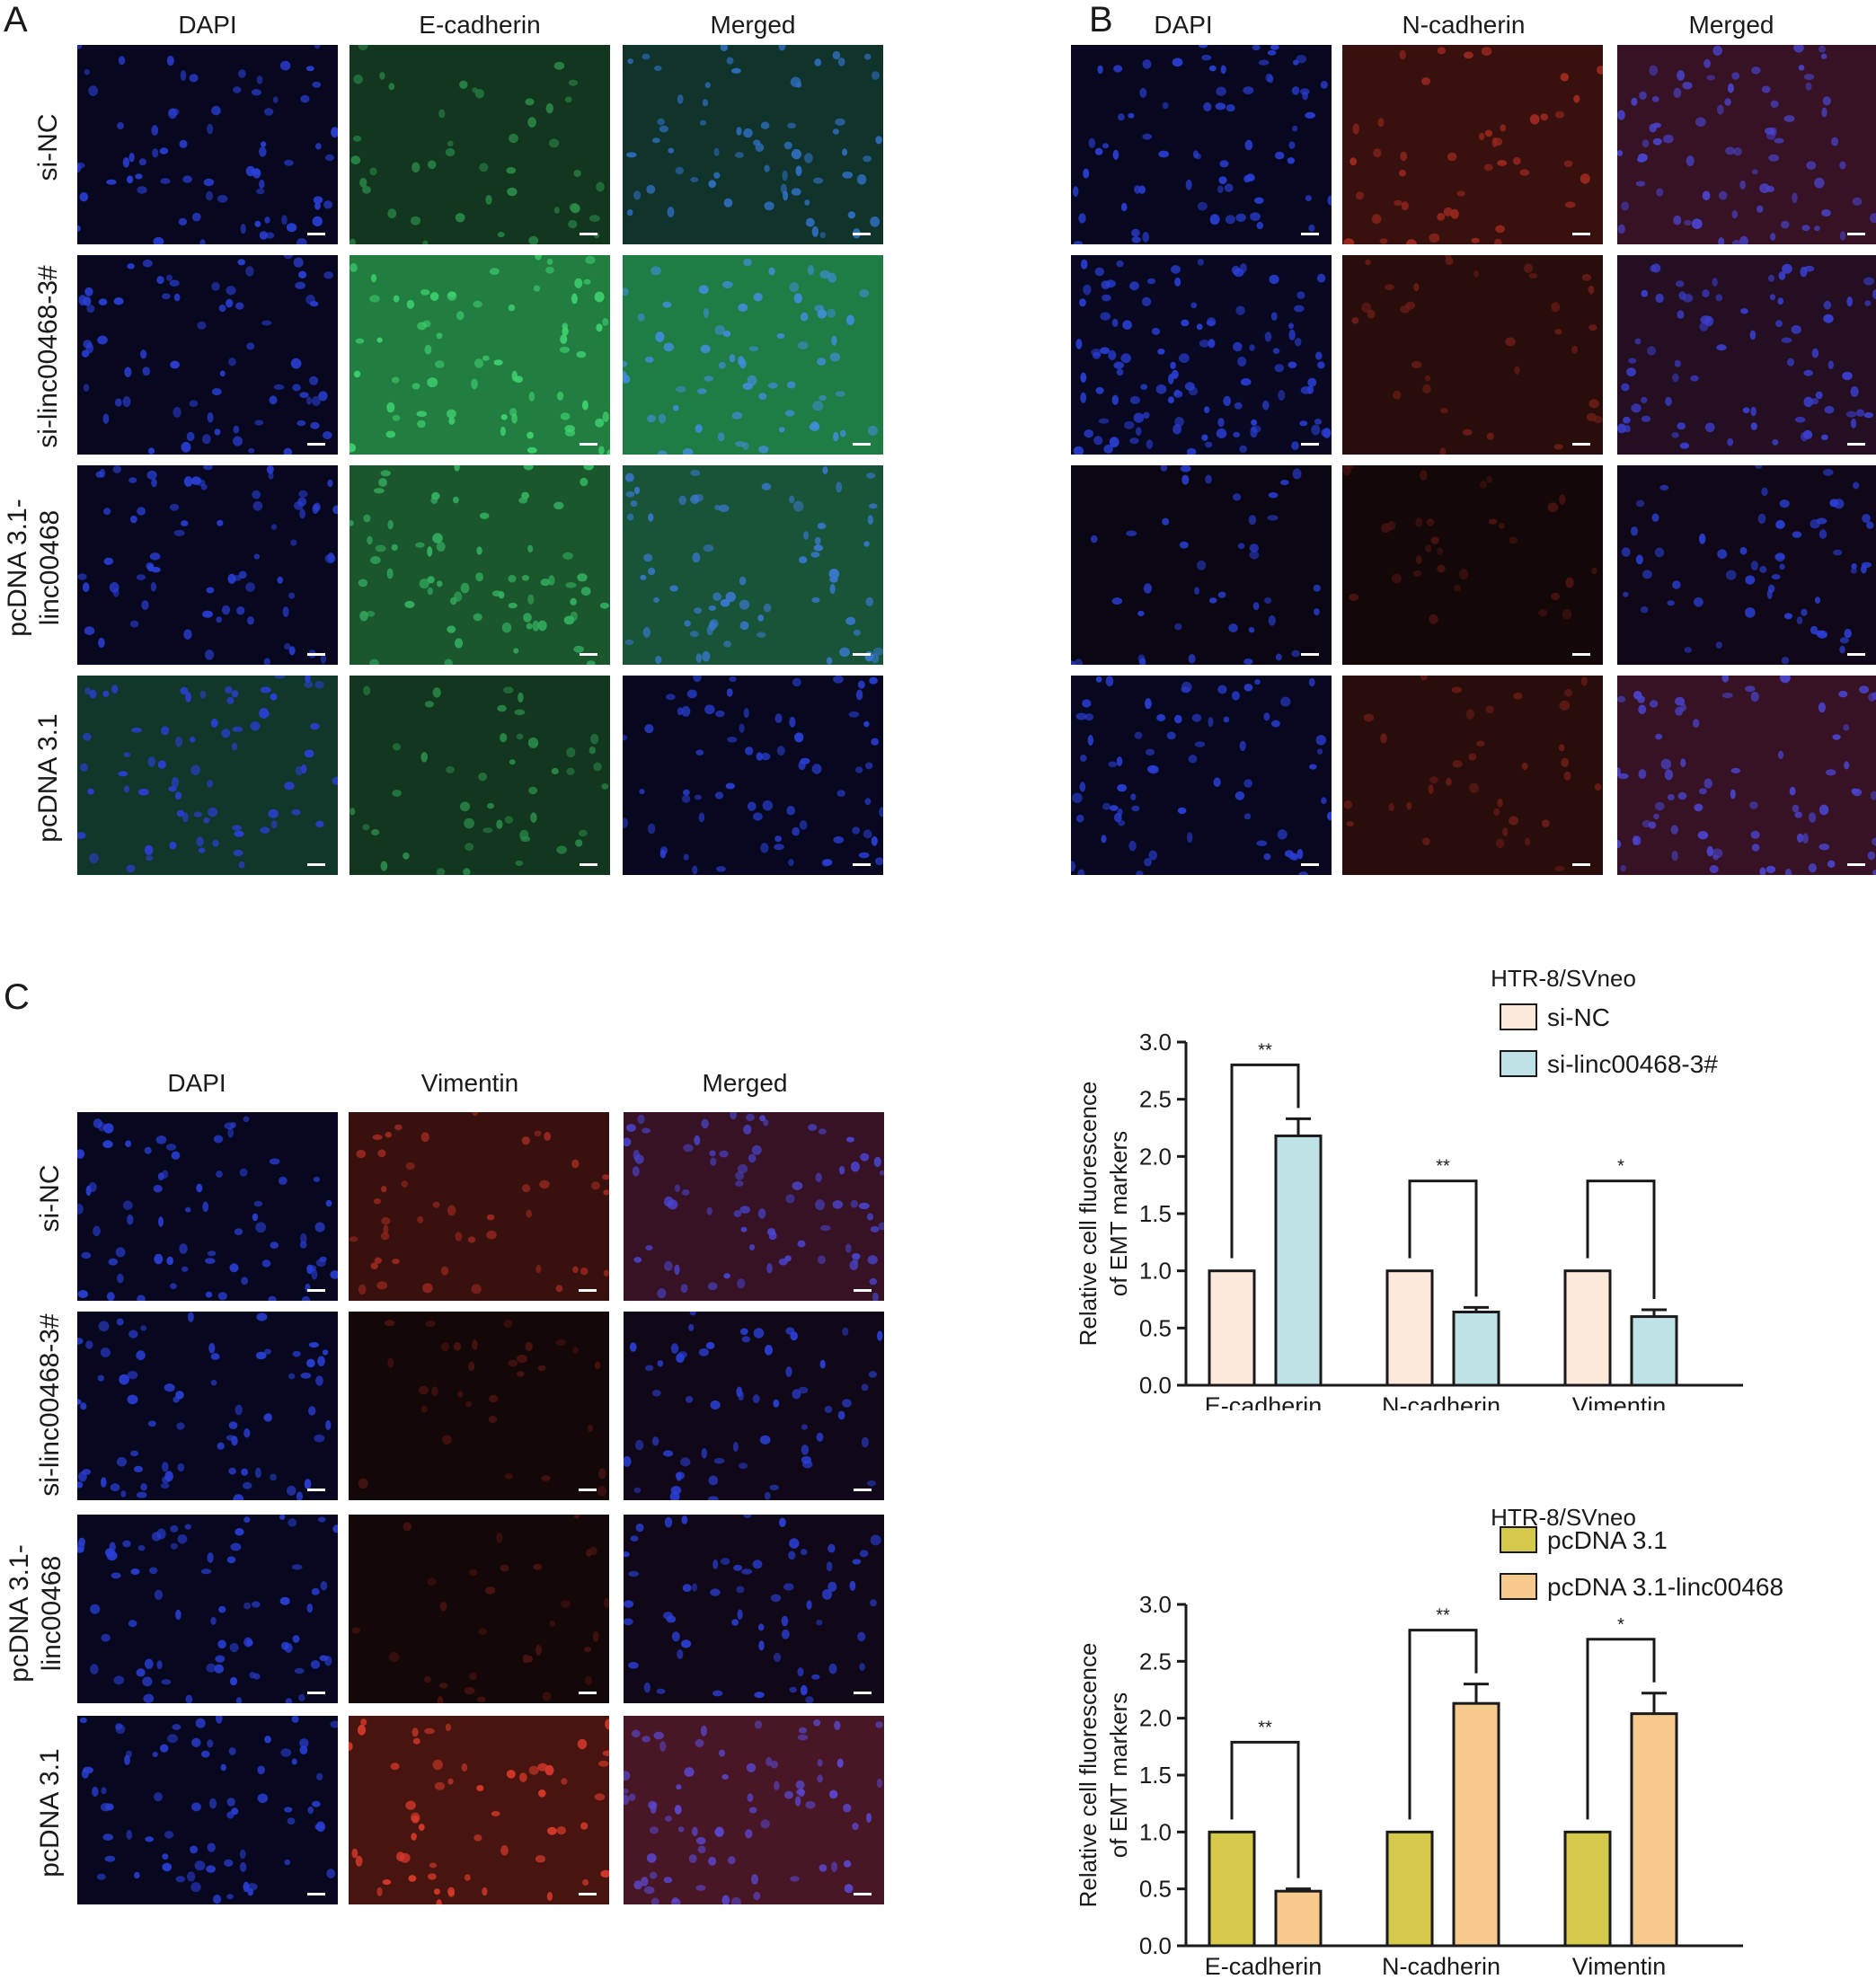  I want to click on bar-si-nc-e-cadherin, so click(1232, 1328).